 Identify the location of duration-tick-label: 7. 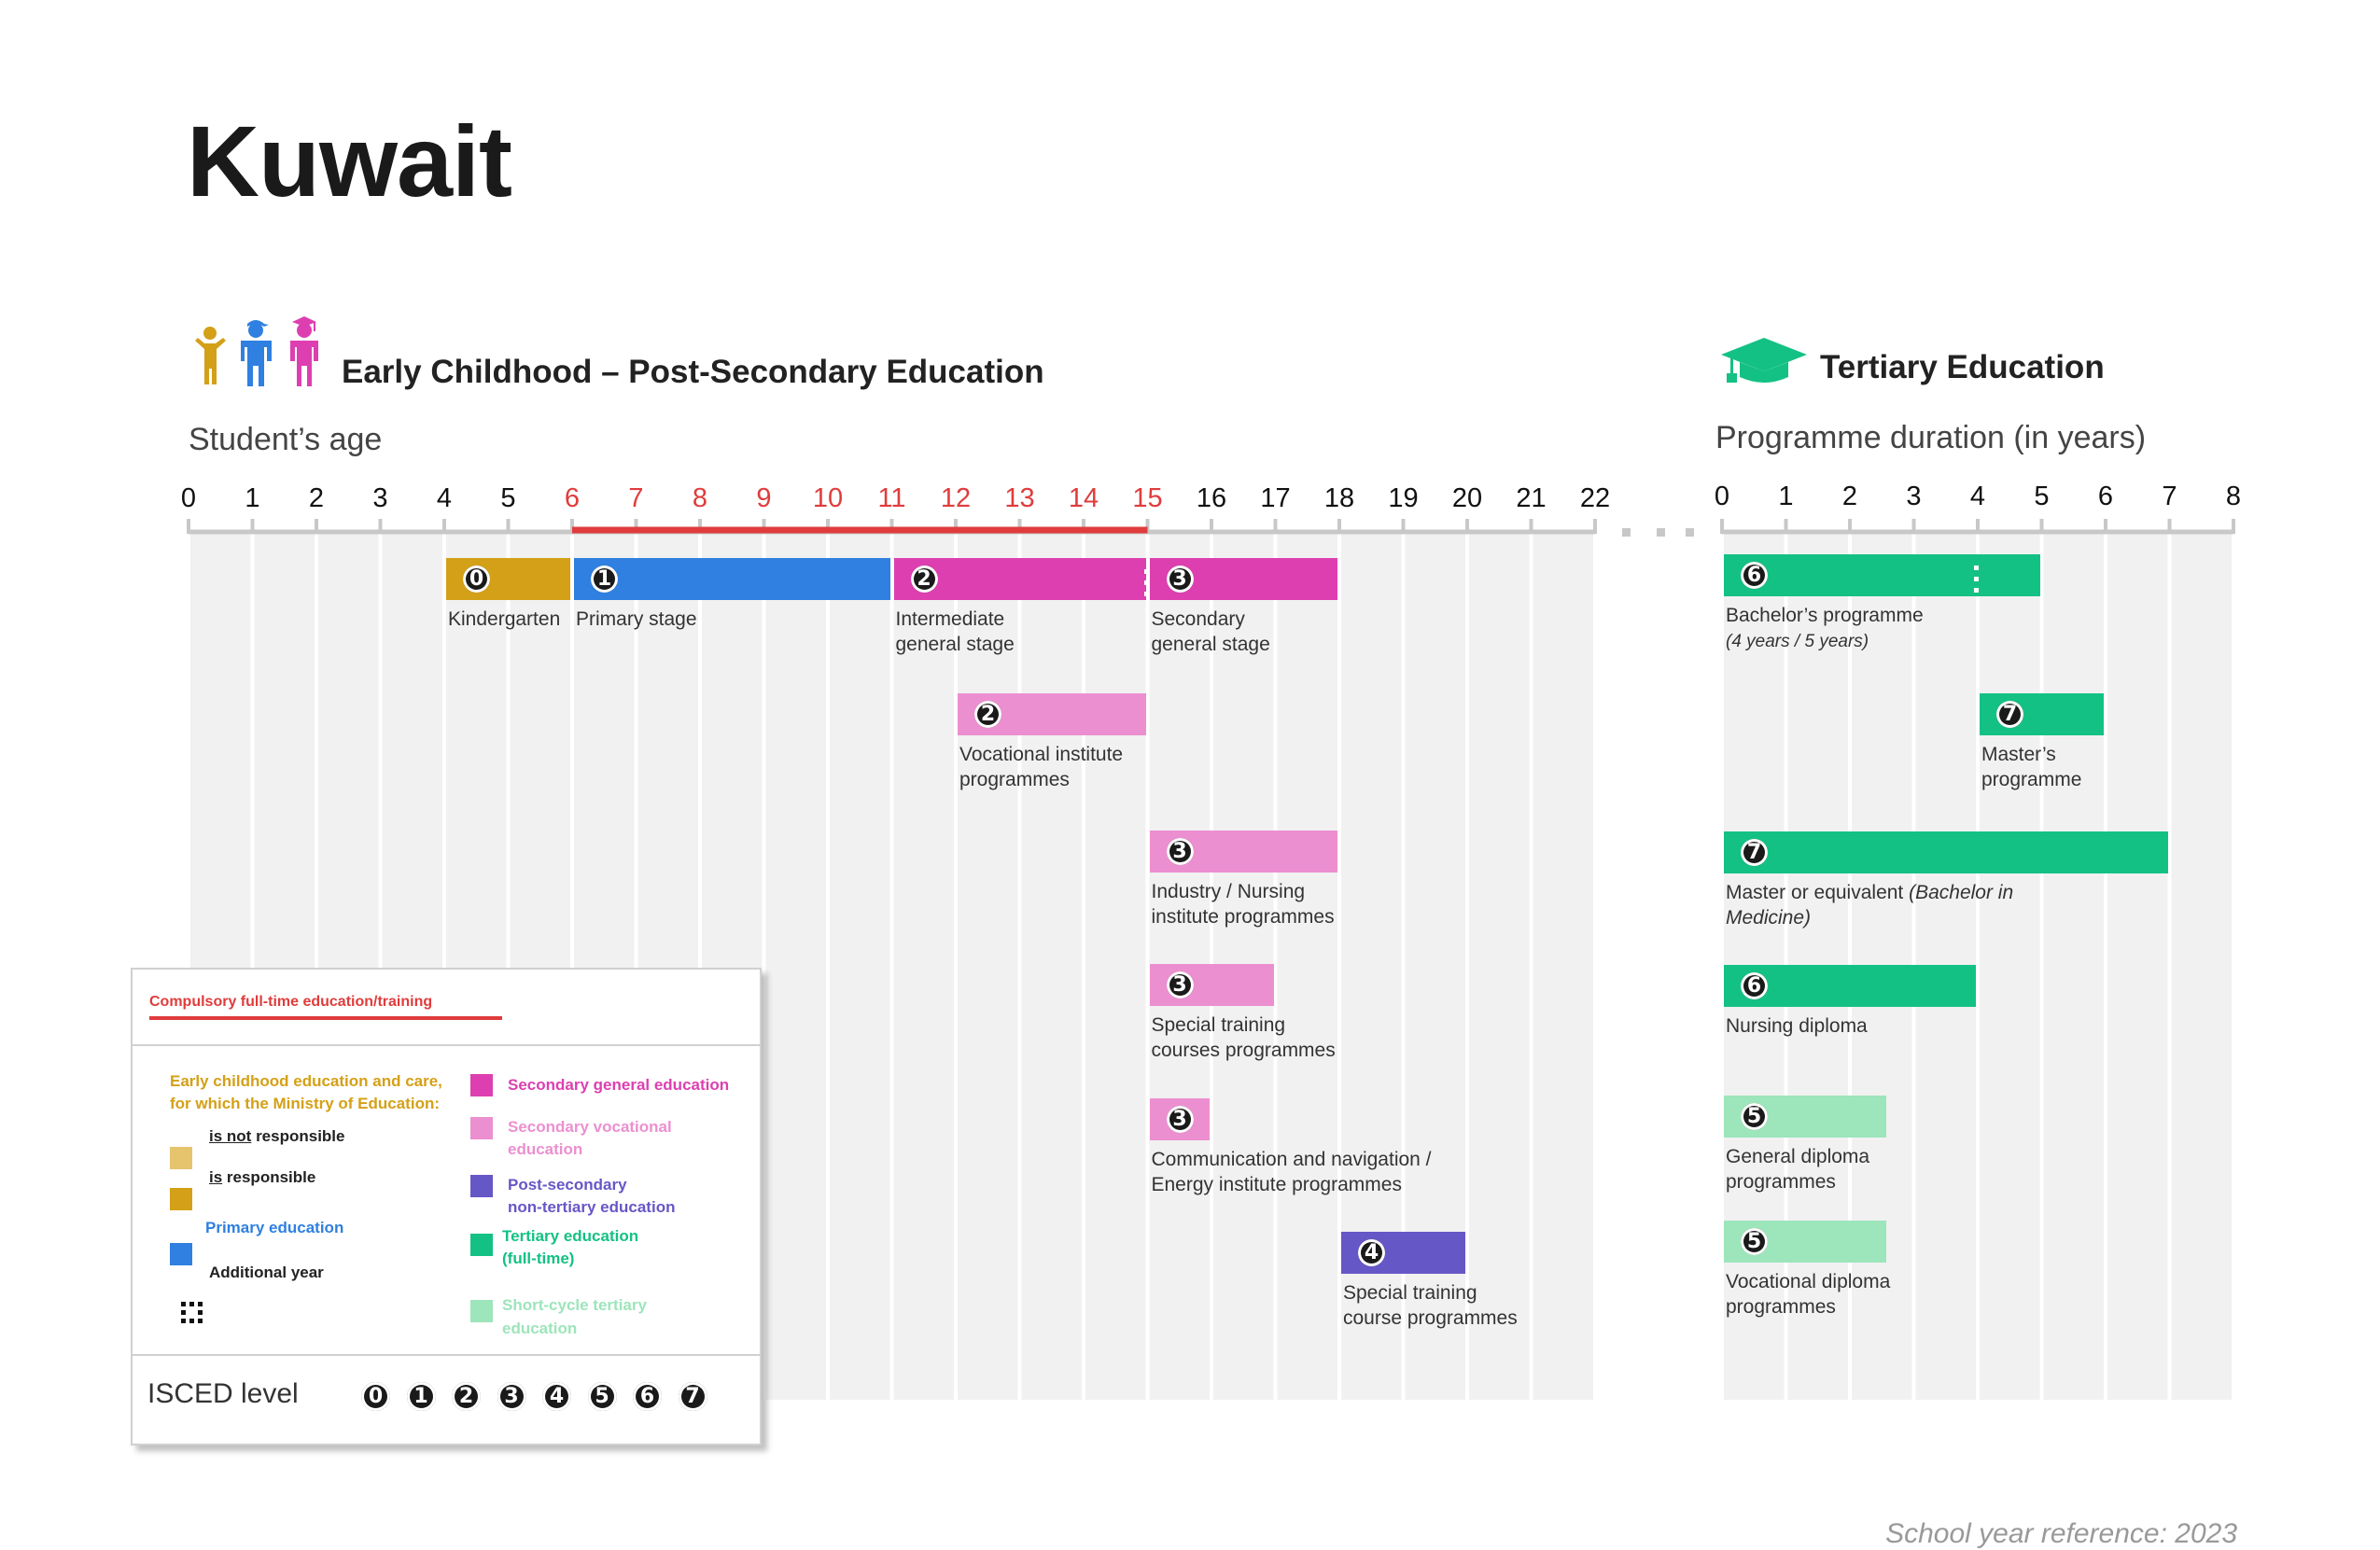
(2169, 496).